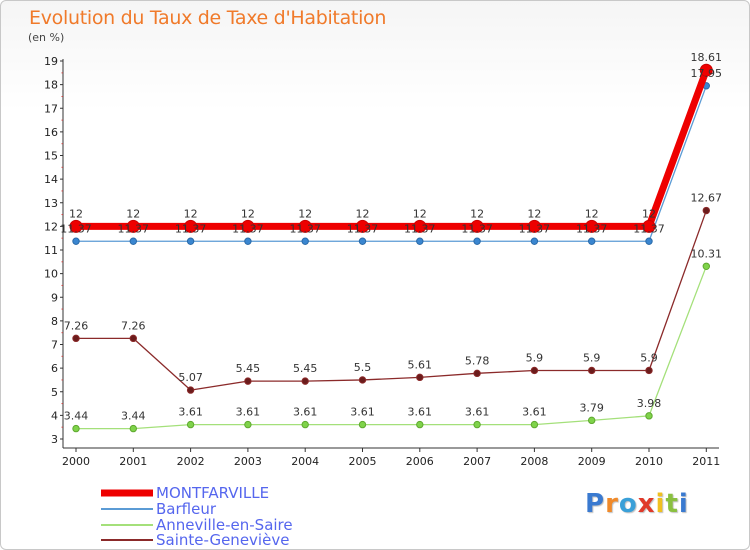 This screenshot has height=550, width=750. What do you see at coordinates (224, 525) in the screenshot?
I see `legend-label: Anneville-en-Saire` at bounding box center [224, 525].